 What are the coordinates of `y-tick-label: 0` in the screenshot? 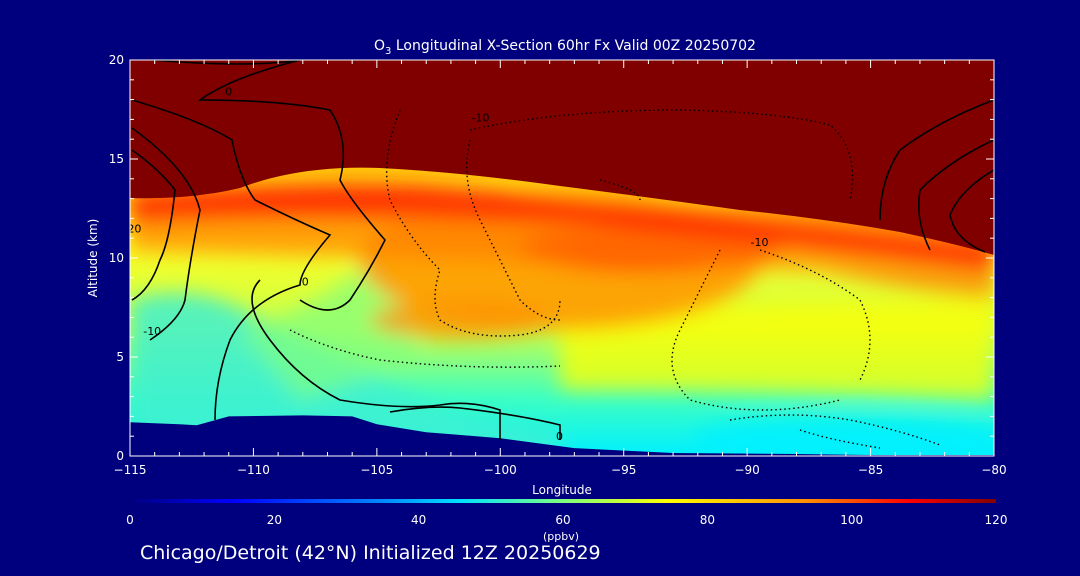 It's located at (120, 456).